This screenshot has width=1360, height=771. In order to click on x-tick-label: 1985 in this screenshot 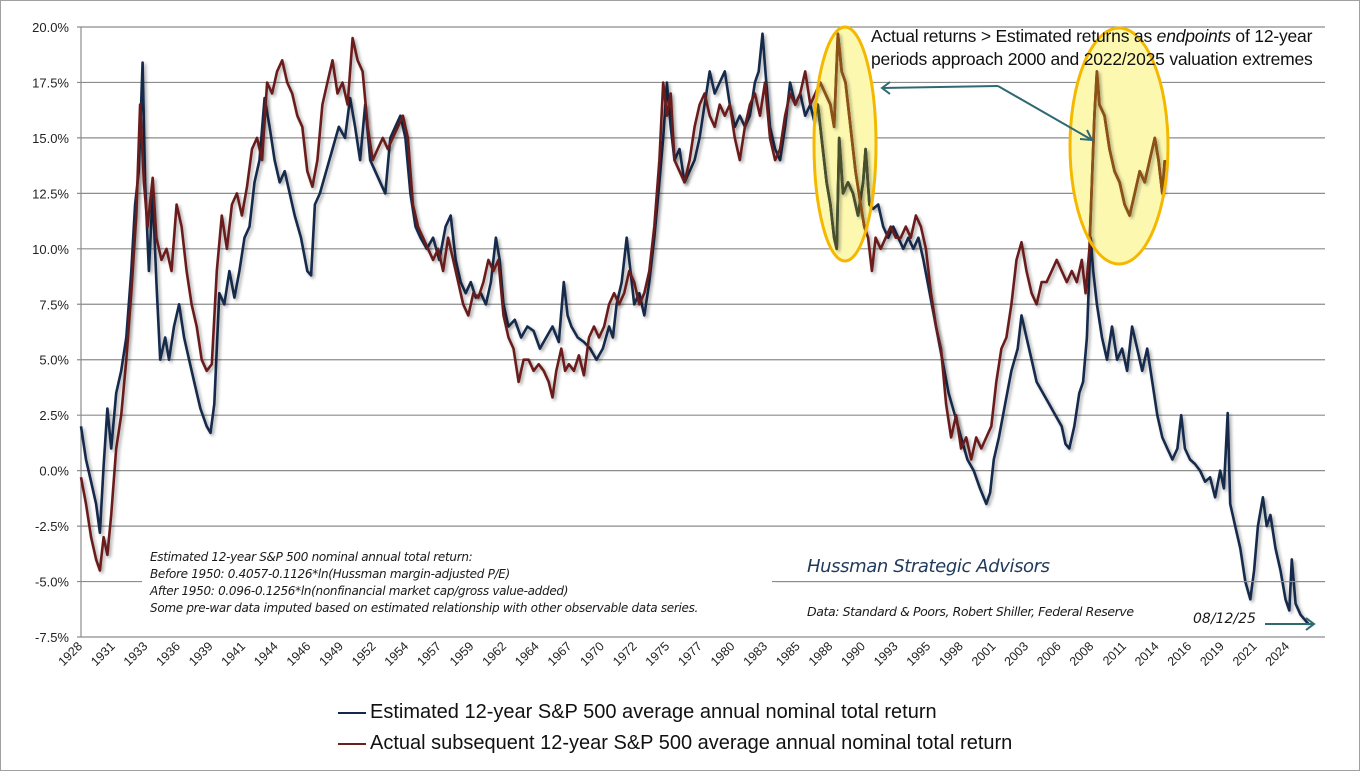, I will do `click(788, 654)`.